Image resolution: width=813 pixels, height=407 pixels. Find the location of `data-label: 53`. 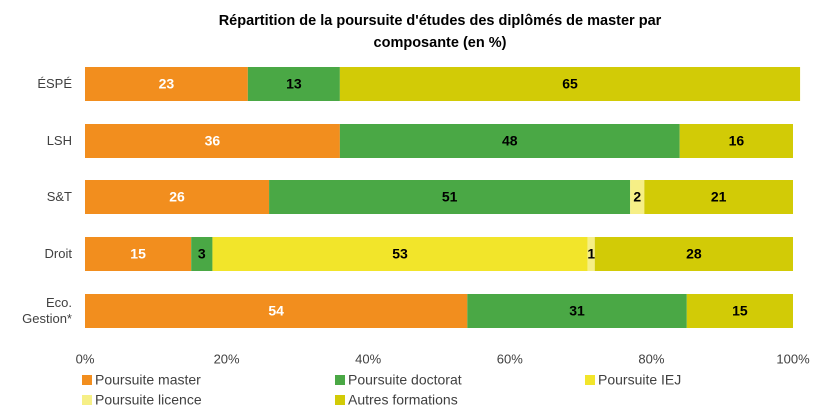

data-label: 53 is located at coordinates (400, 254).